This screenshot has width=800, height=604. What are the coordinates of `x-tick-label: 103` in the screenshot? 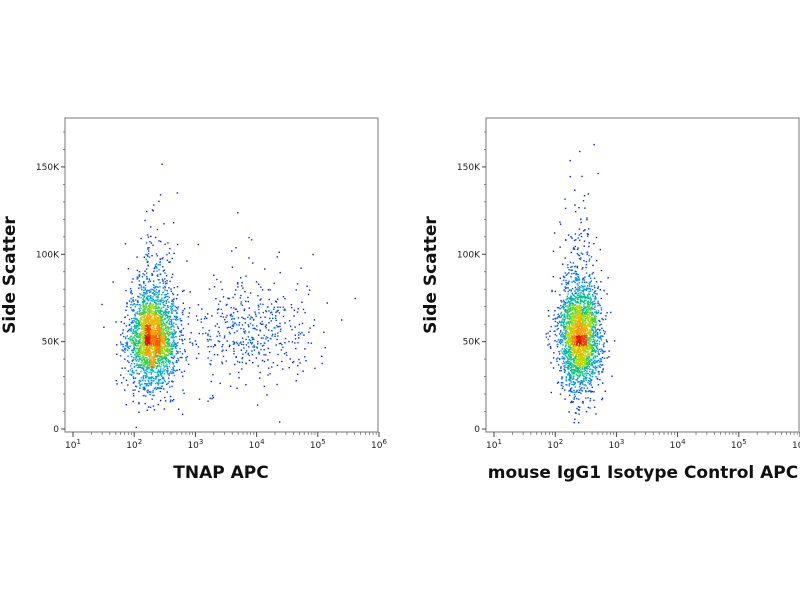 It's located at (195, 444).